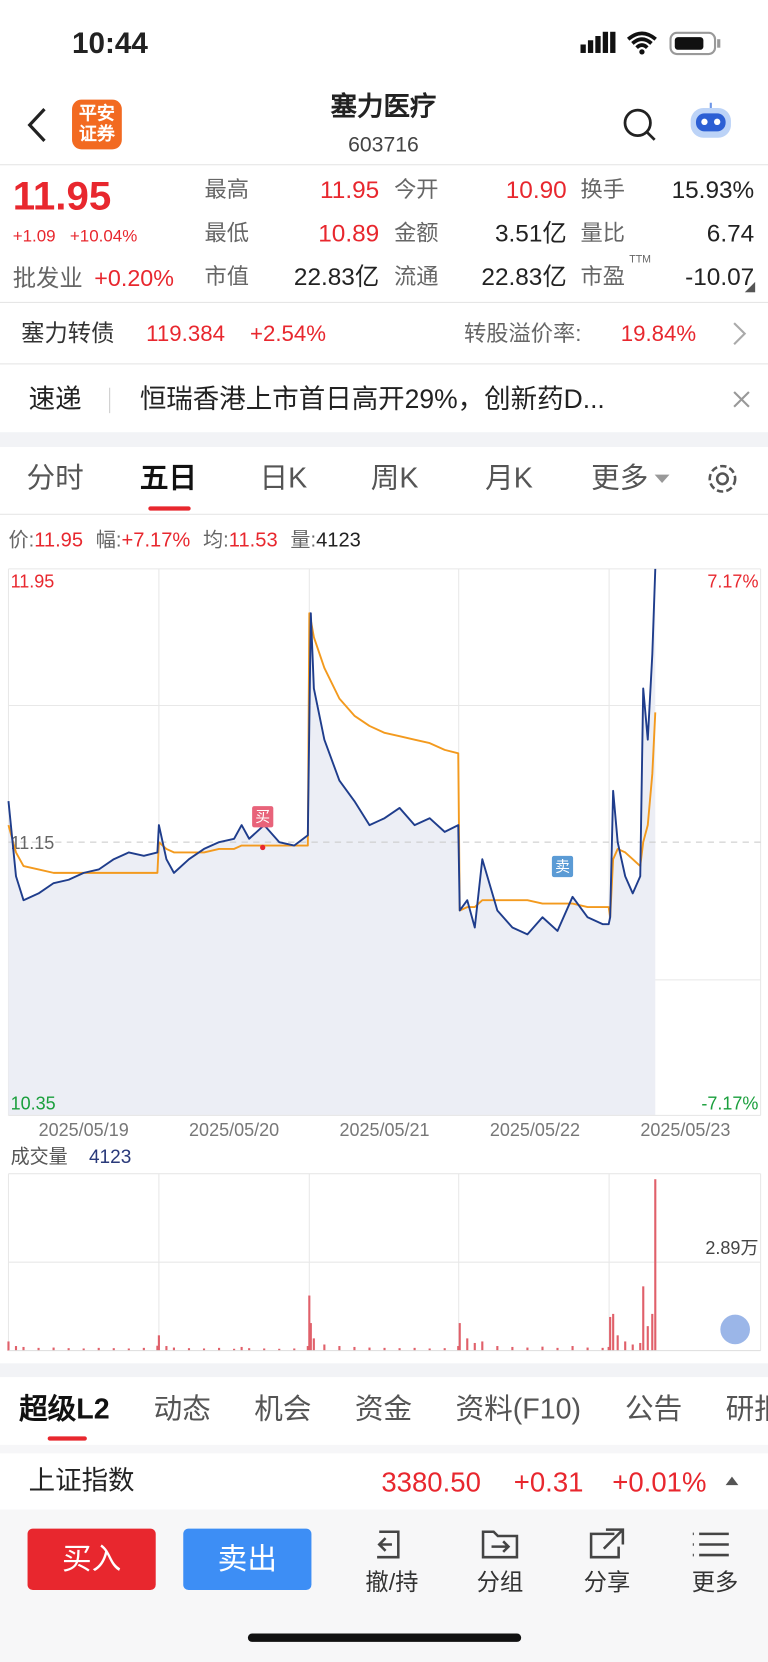 Image resolution: width=768 pixels, height=1662 pixels. Describe the element at coordinates (522, 334) in the screenshot. I see `premium-label: 转股溢价率:` at that location.